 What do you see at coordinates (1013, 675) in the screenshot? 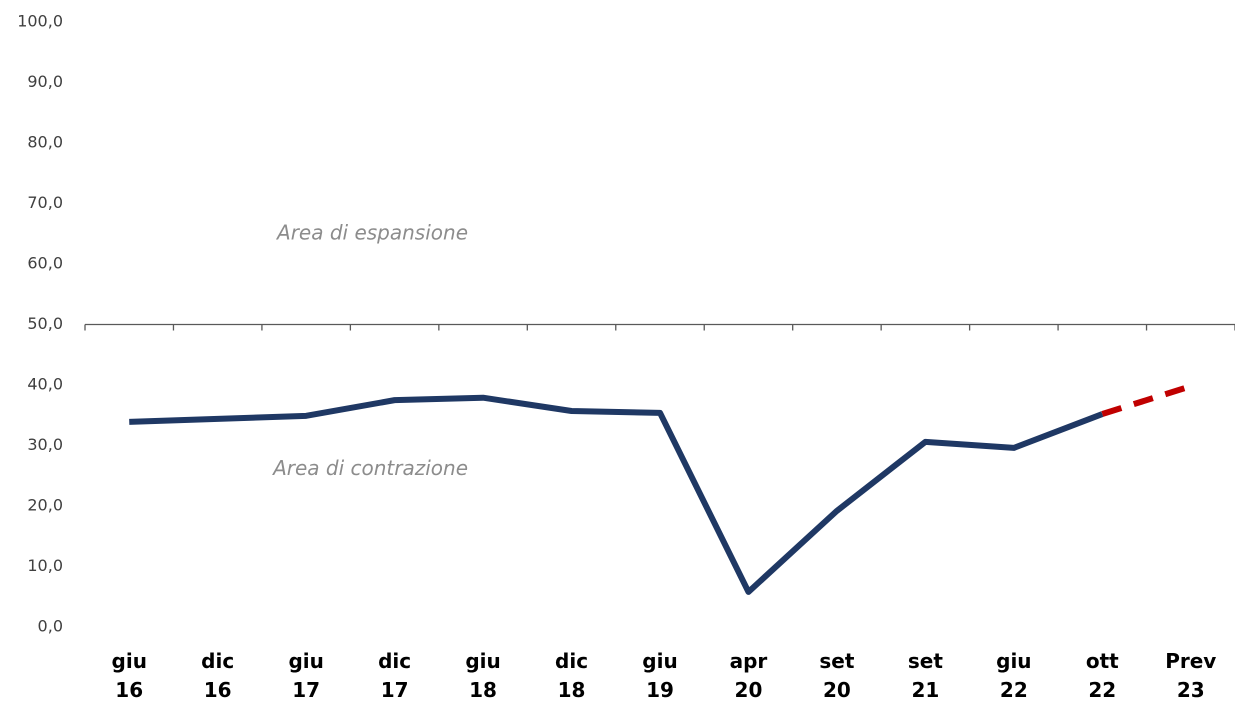
I see `x-tick-label: giu 22` at bounding box center [1013, 675].